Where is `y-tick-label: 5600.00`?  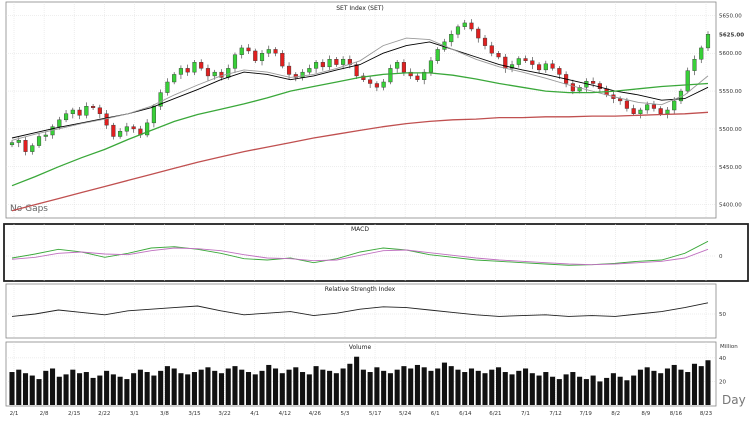
y-tick-label: 5600.00 is located at coordinates (730, 54).